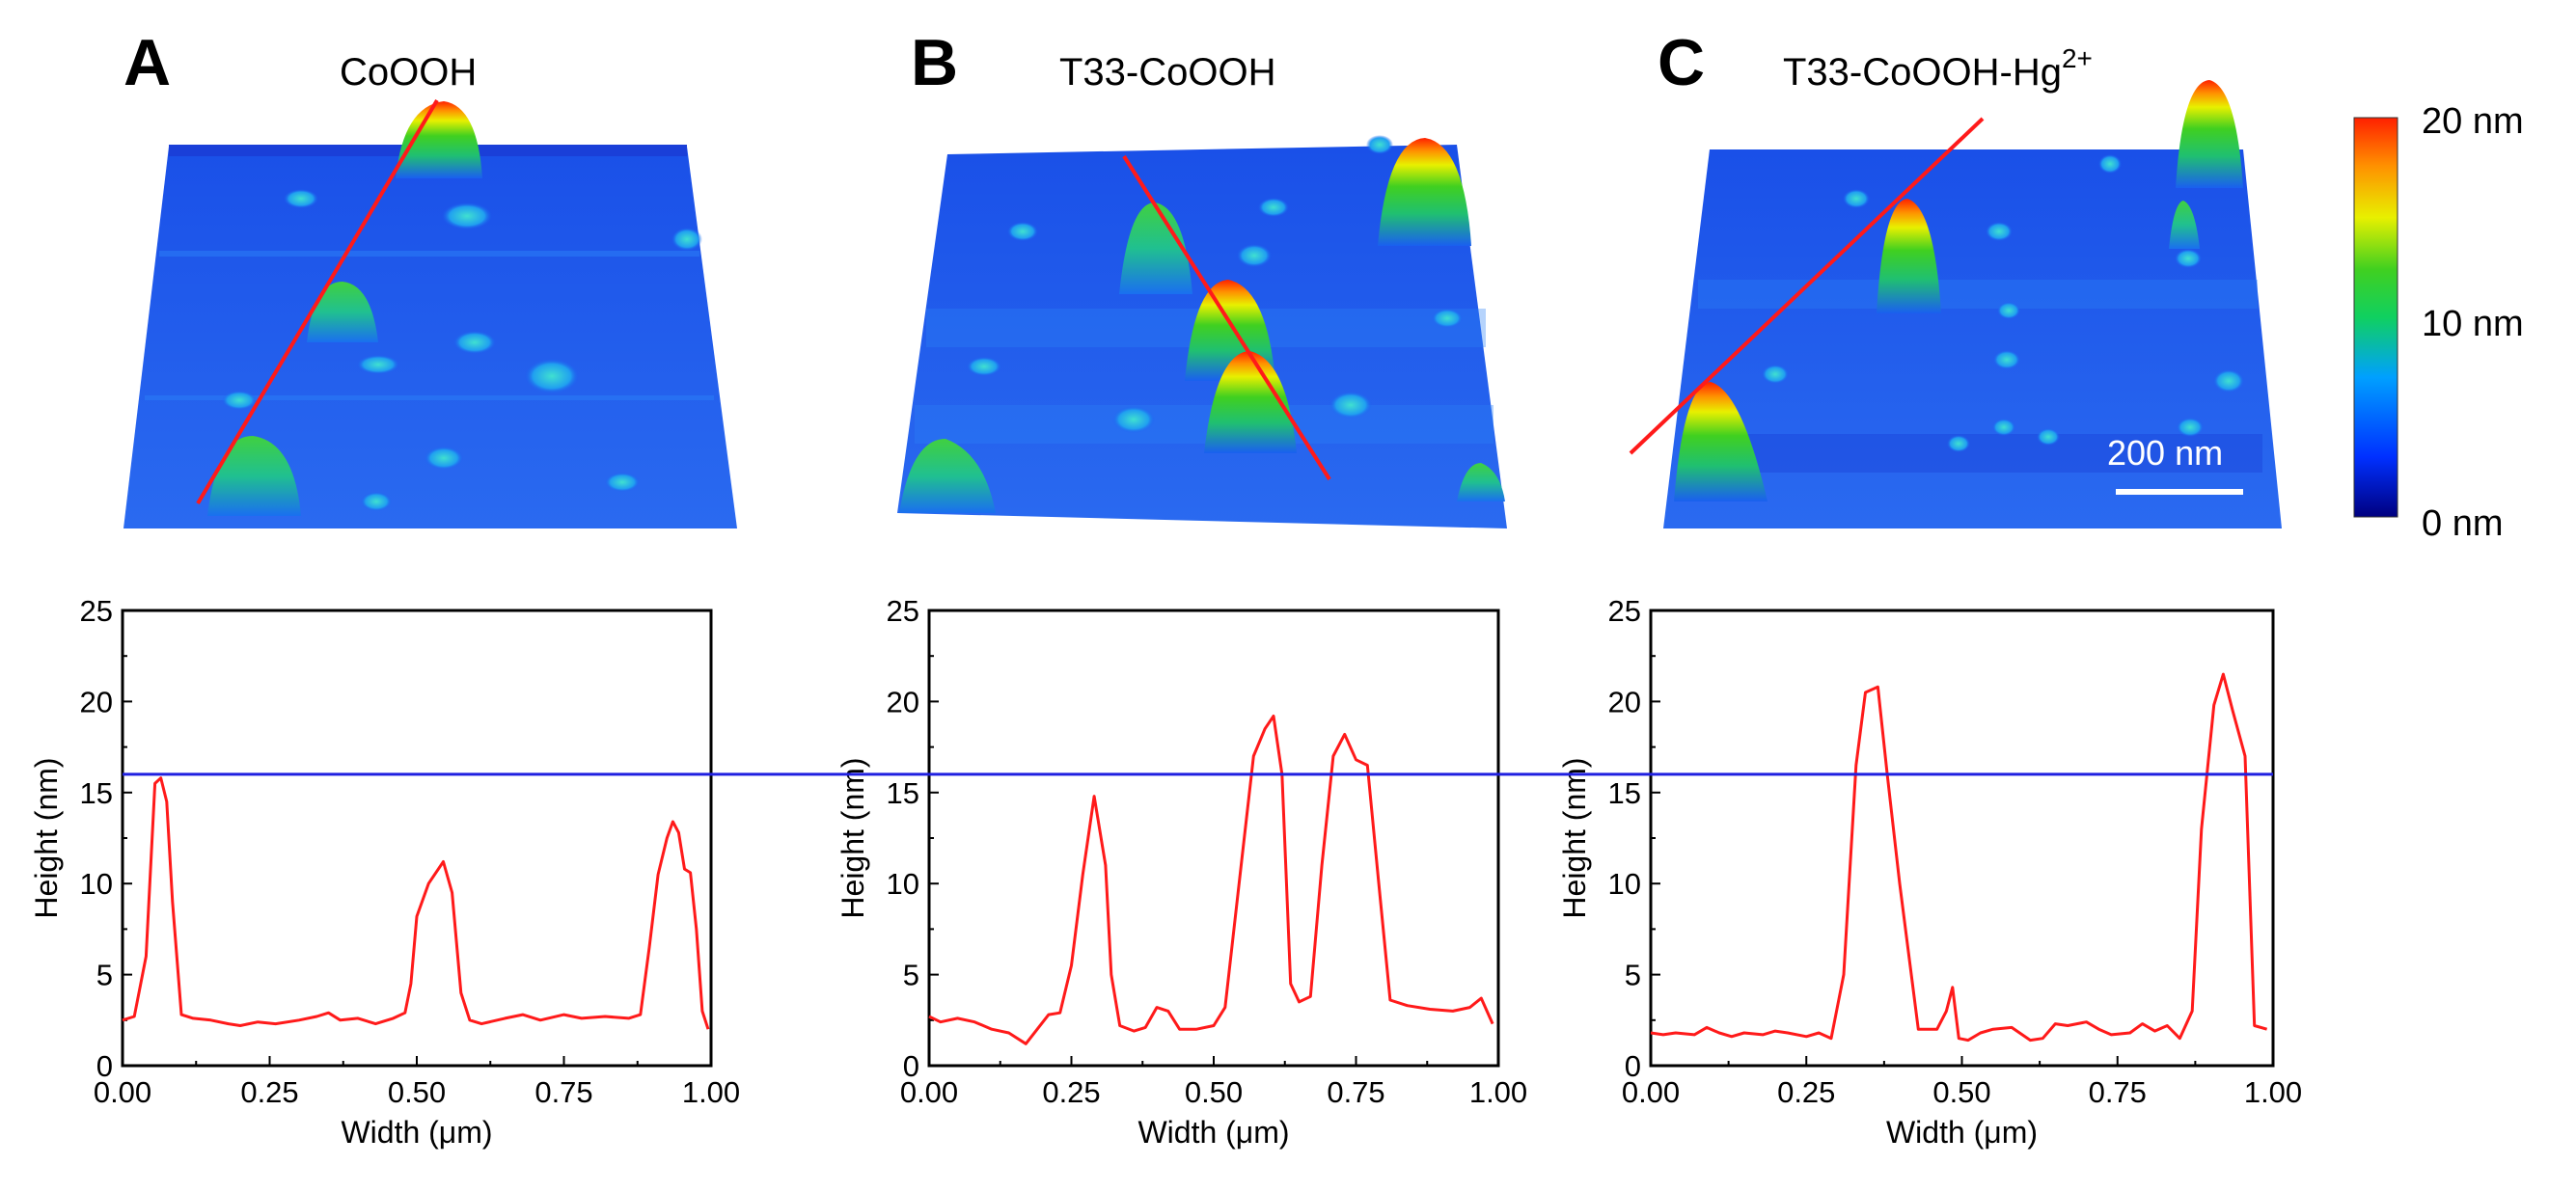 This screenshot has height=1192, width=2576. I want to click on afm-panel-b: B T33-CoOOH, so click(1202, 277).